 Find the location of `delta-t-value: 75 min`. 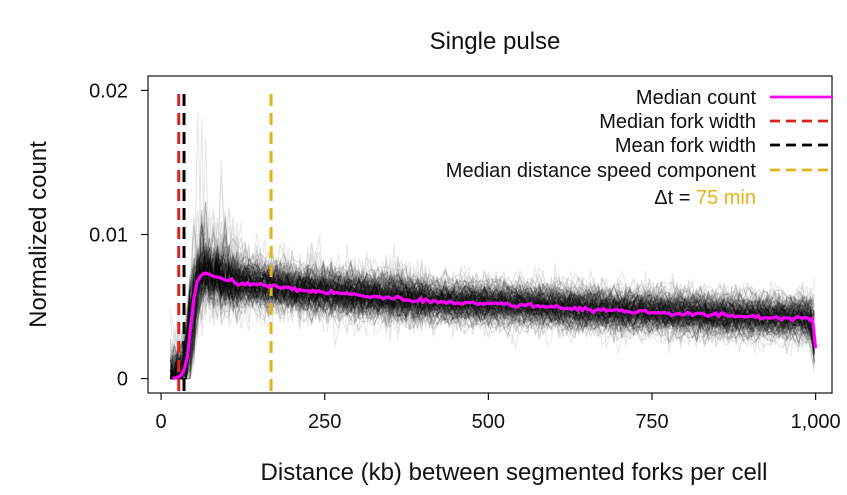

delta-t-value: 75 min is located at coordinates (726, 198).